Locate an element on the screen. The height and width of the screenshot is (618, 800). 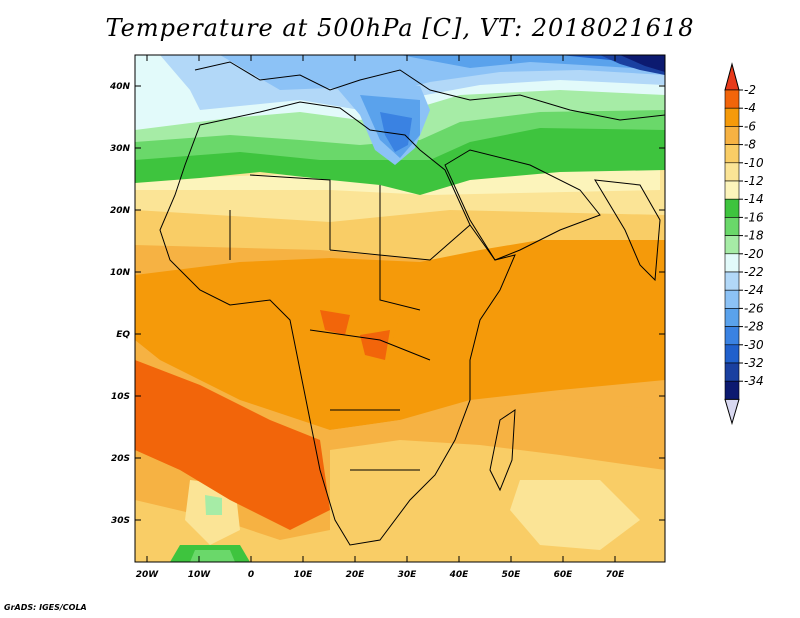
lat-tick-label: 20N is located at coordinates (120, 211).